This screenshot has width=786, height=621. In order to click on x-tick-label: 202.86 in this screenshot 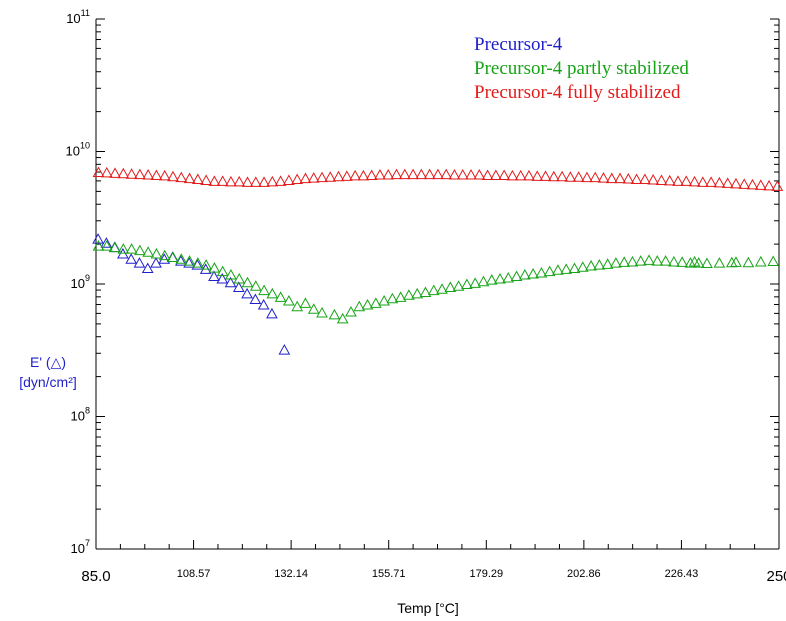, I will do `click(584, 574)`.